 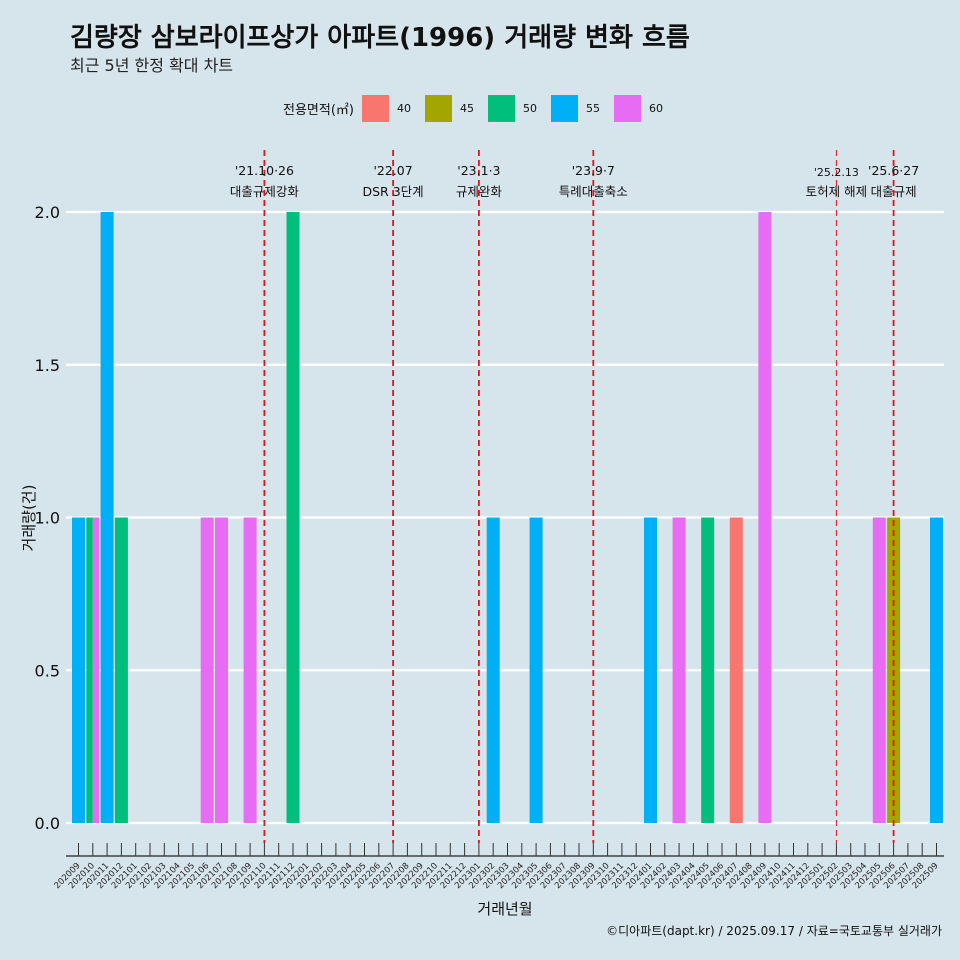 I want to click on y-axis-title: 거래량(건), so click(x=29, y=518).